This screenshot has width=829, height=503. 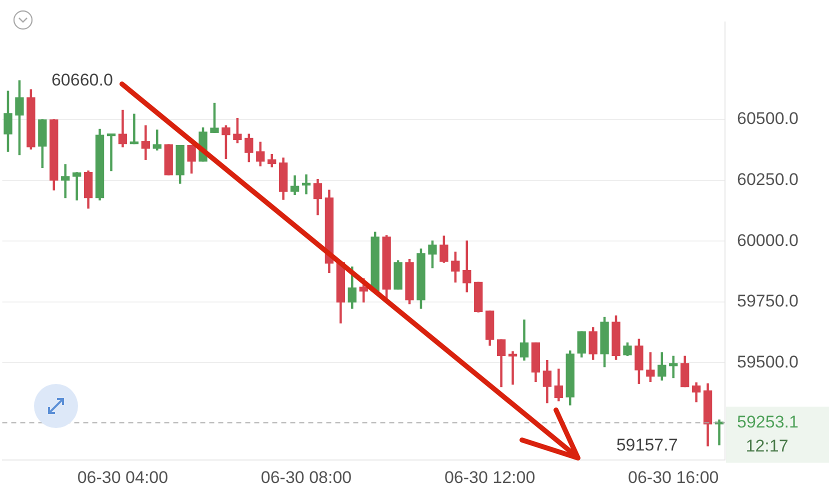 What do you see at coordinates (673, 477) in the screenshot?
I see `x-tick-label: 06-30 16:00` at bounding box center [673, 477].